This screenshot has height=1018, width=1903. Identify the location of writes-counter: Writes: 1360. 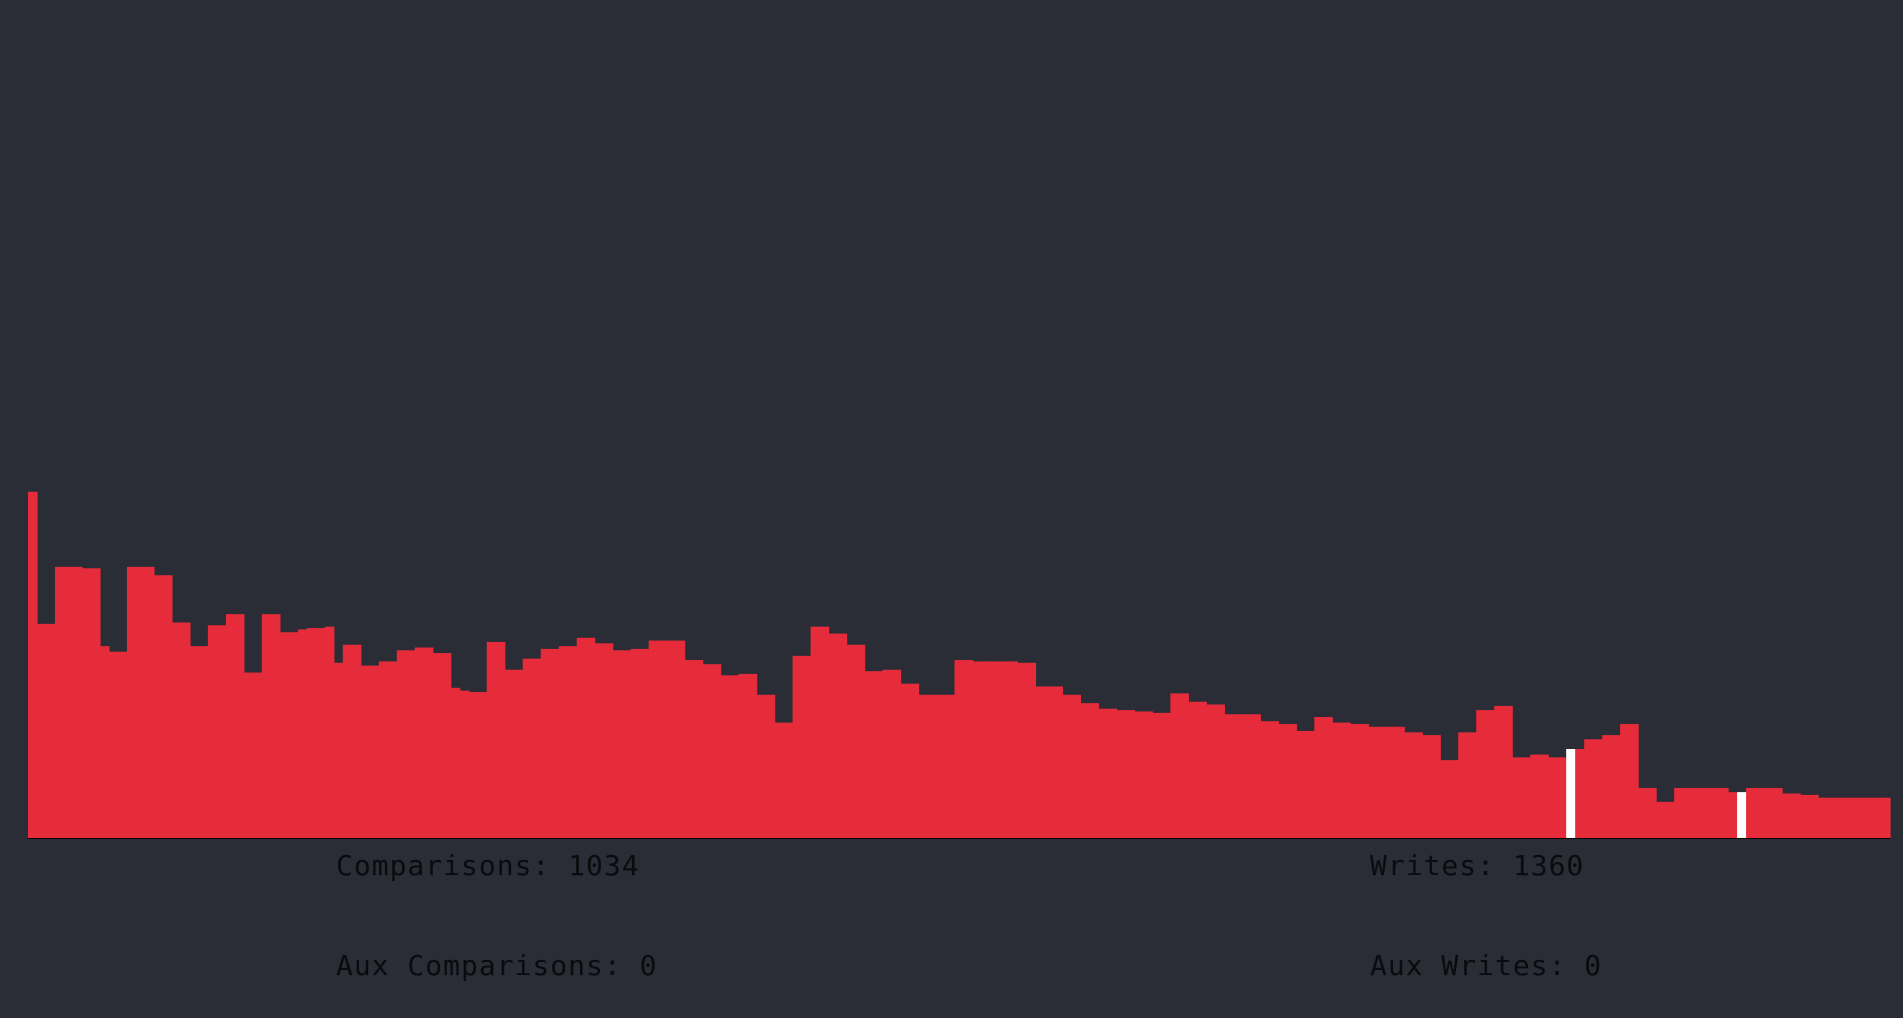
(1477, 866).